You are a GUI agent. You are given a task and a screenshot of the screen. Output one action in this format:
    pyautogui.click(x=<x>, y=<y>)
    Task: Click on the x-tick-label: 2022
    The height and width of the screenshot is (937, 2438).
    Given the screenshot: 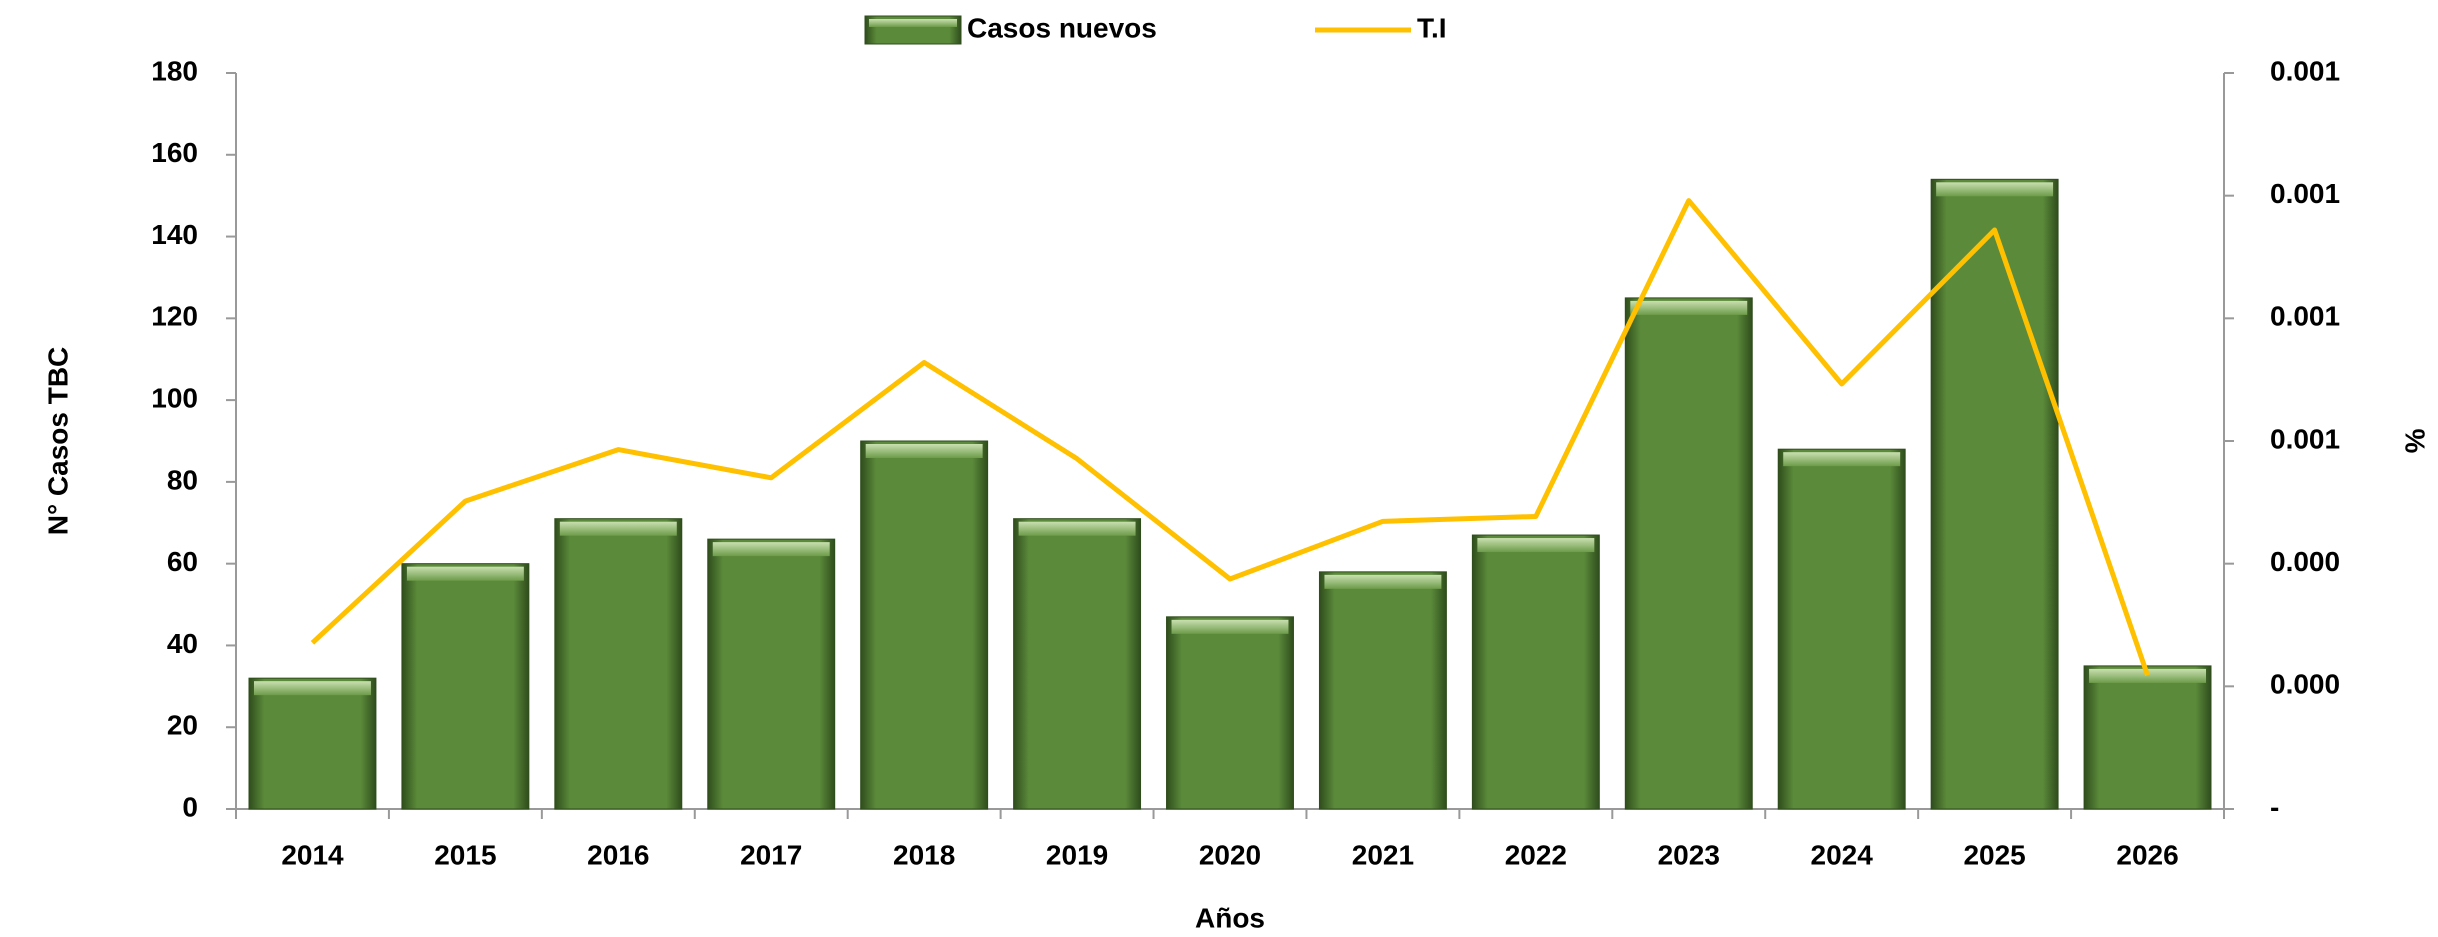 What is the action you would take?
    pyautogui.click(x=1536, y=854)
    